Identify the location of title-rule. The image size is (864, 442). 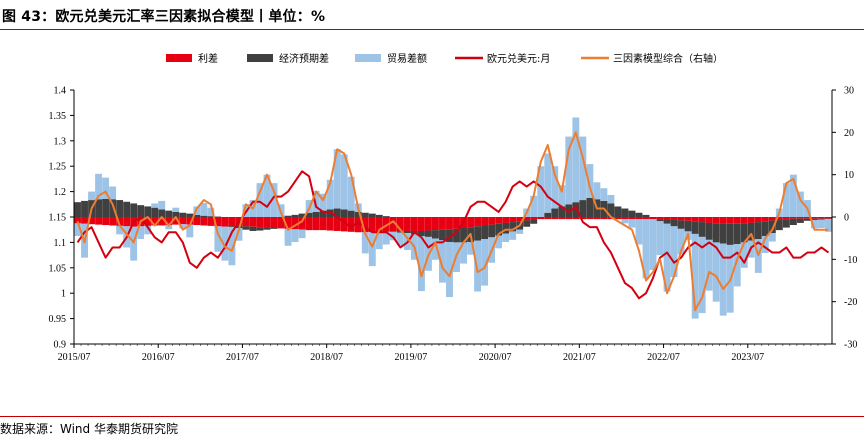
(432, 29).